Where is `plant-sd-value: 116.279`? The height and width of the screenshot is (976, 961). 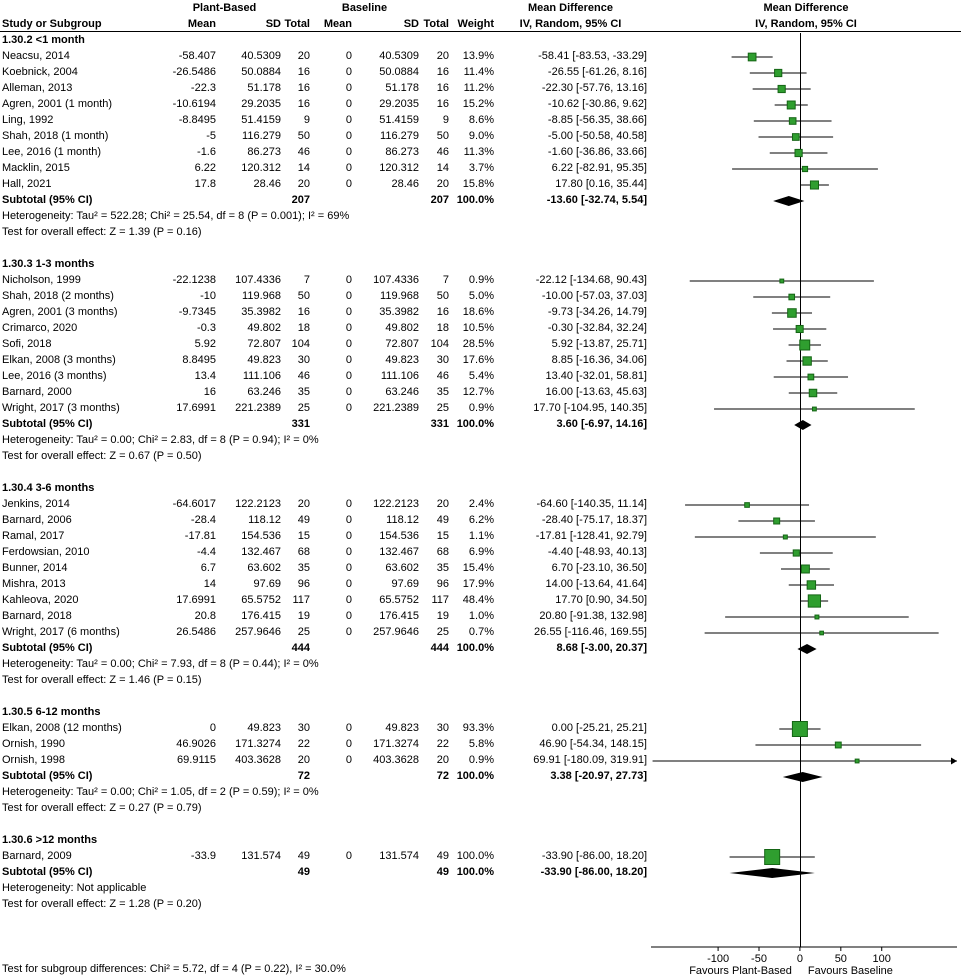
plant-sd-value: 116.279 is located at coordinates (261, 136).